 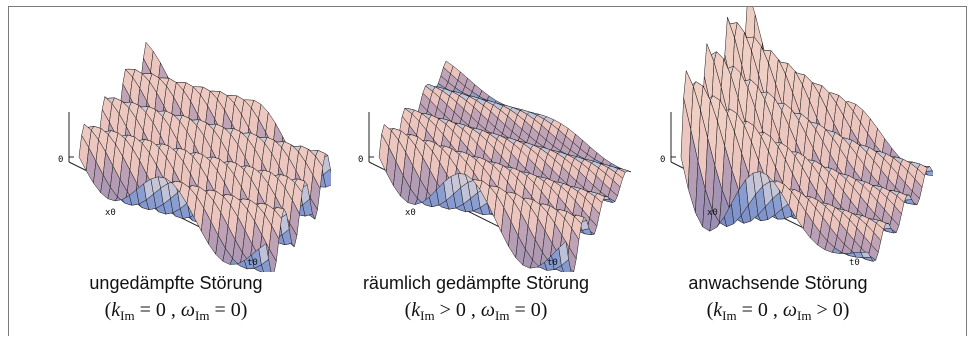 I want to click on formula-spatially-damped: (kIm > 0 , ωIm = 0), so click(x=476, y=311).